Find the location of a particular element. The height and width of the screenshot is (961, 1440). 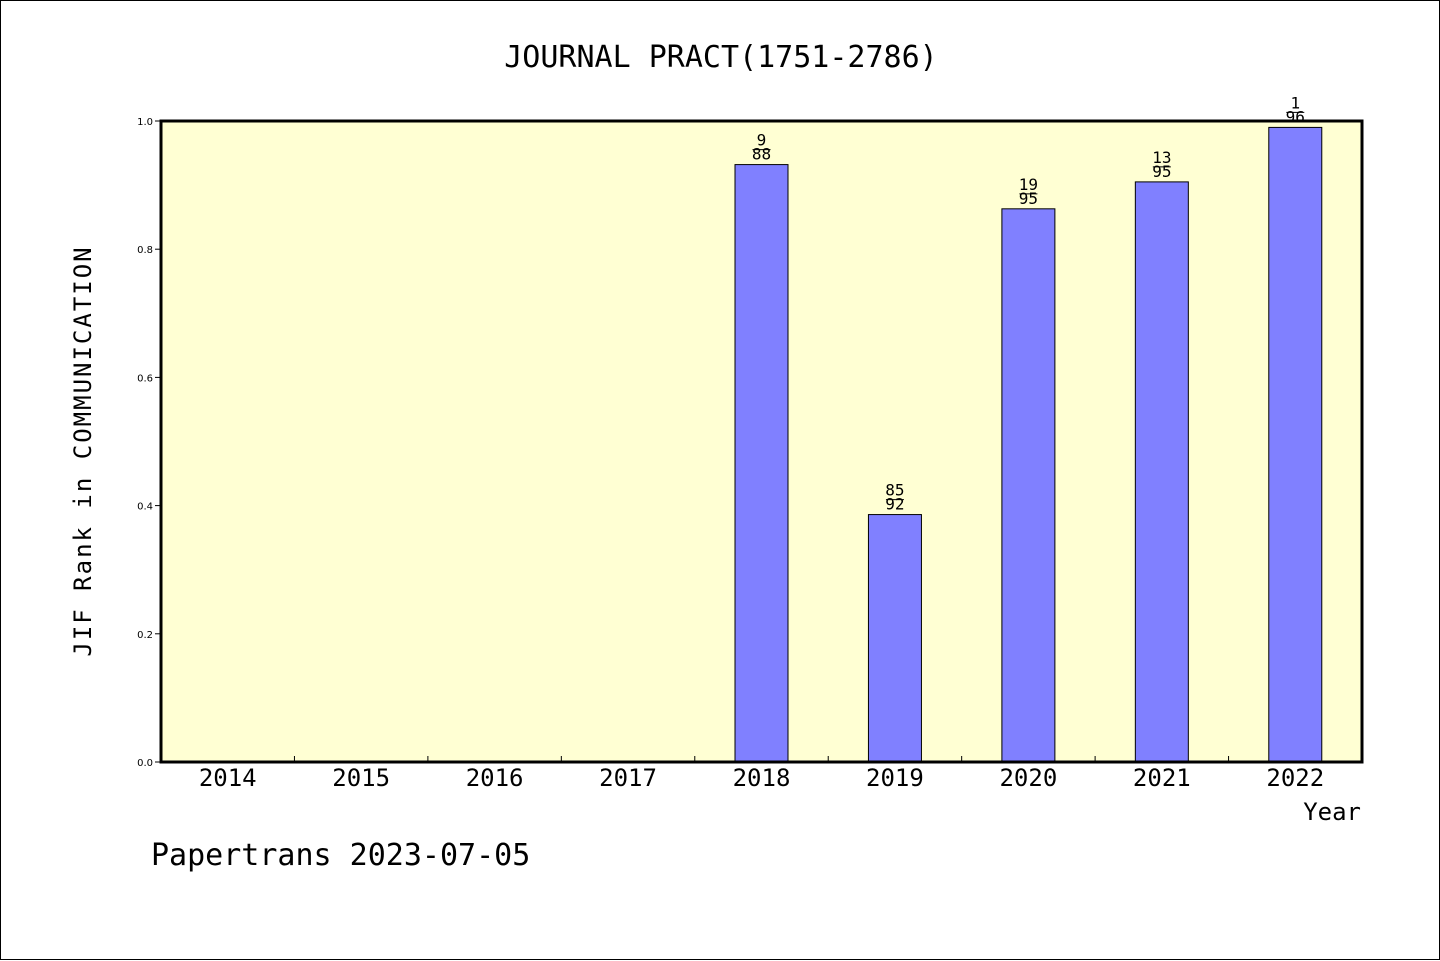

y-tick-label-0.8: 0.8 is located at coordinates (145, 250).